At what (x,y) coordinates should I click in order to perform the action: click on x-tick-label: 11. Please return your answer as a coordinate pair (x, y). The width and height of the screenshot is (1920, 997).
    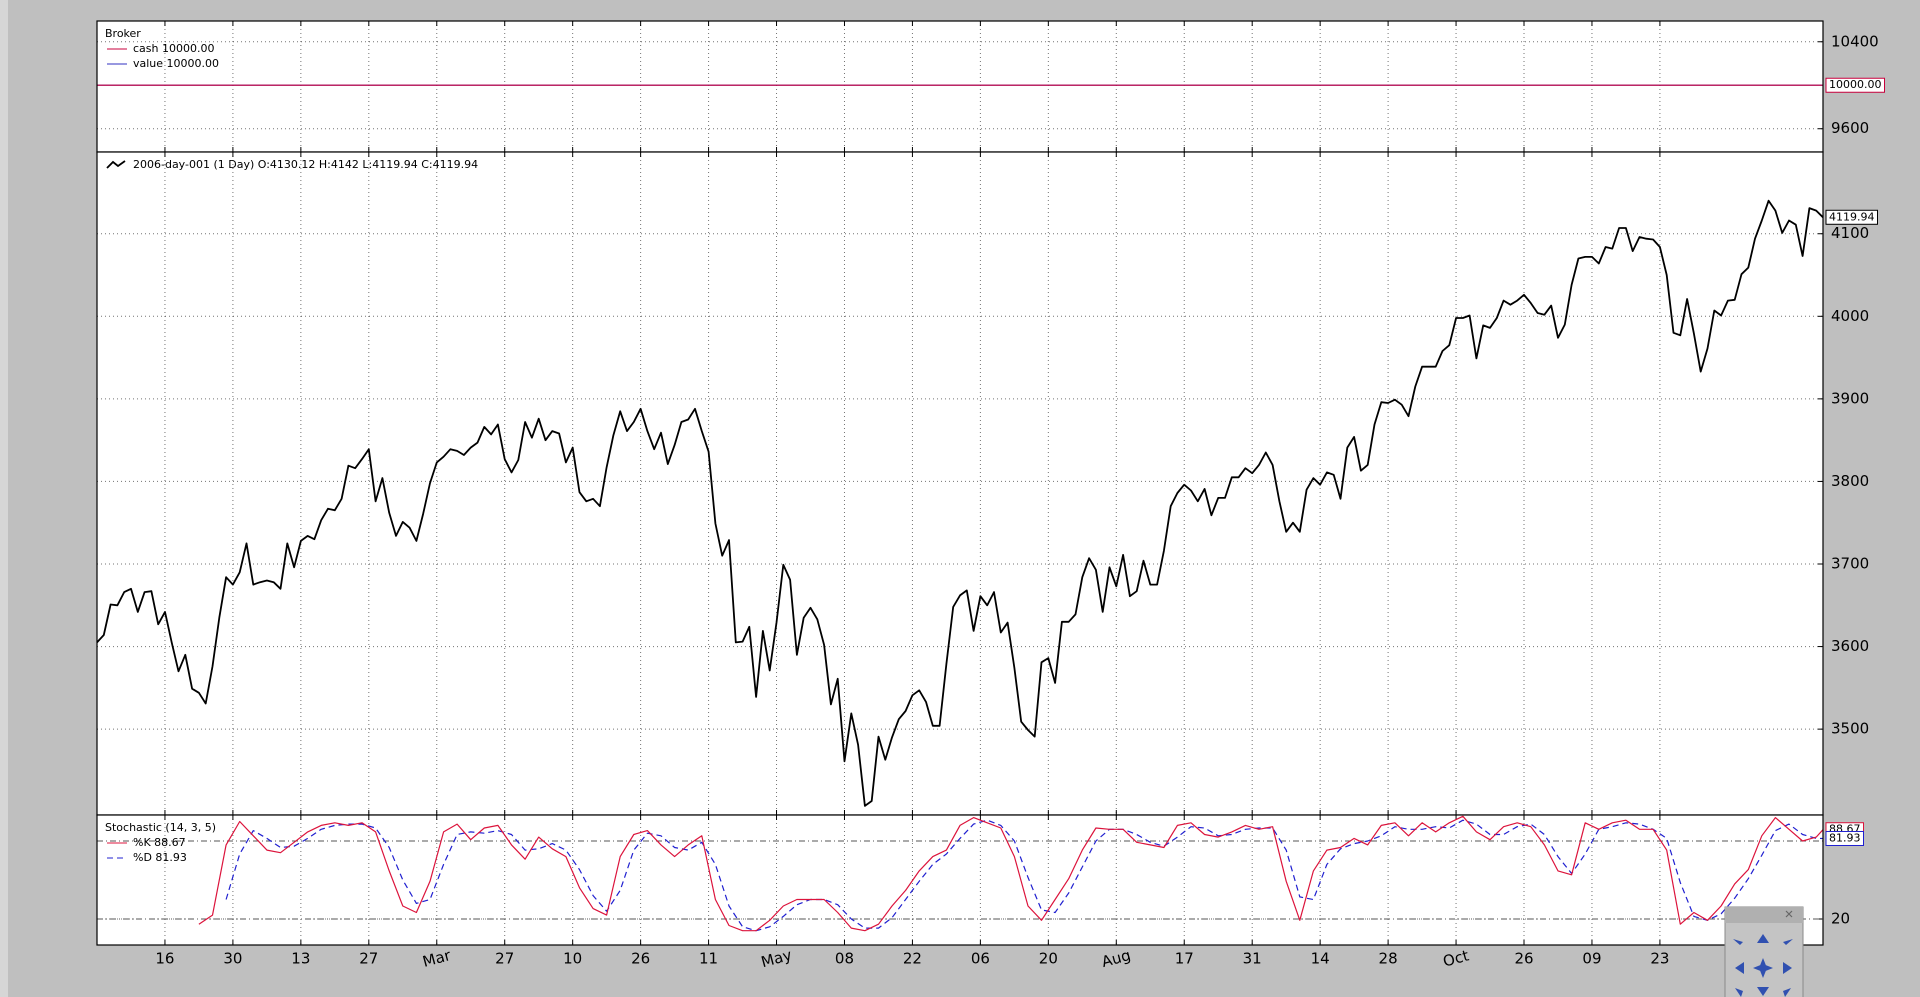
    Looking at the image, I should click on (708, 959).